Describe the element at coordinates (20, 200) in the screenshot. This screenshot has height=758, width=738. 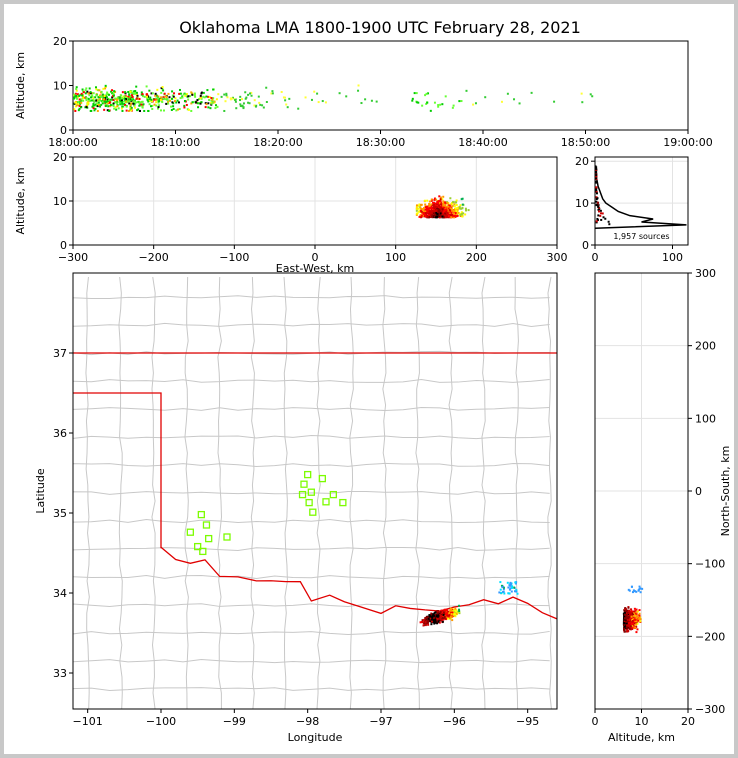
I see `east-west-ylabel: Altitude, km` at that location.